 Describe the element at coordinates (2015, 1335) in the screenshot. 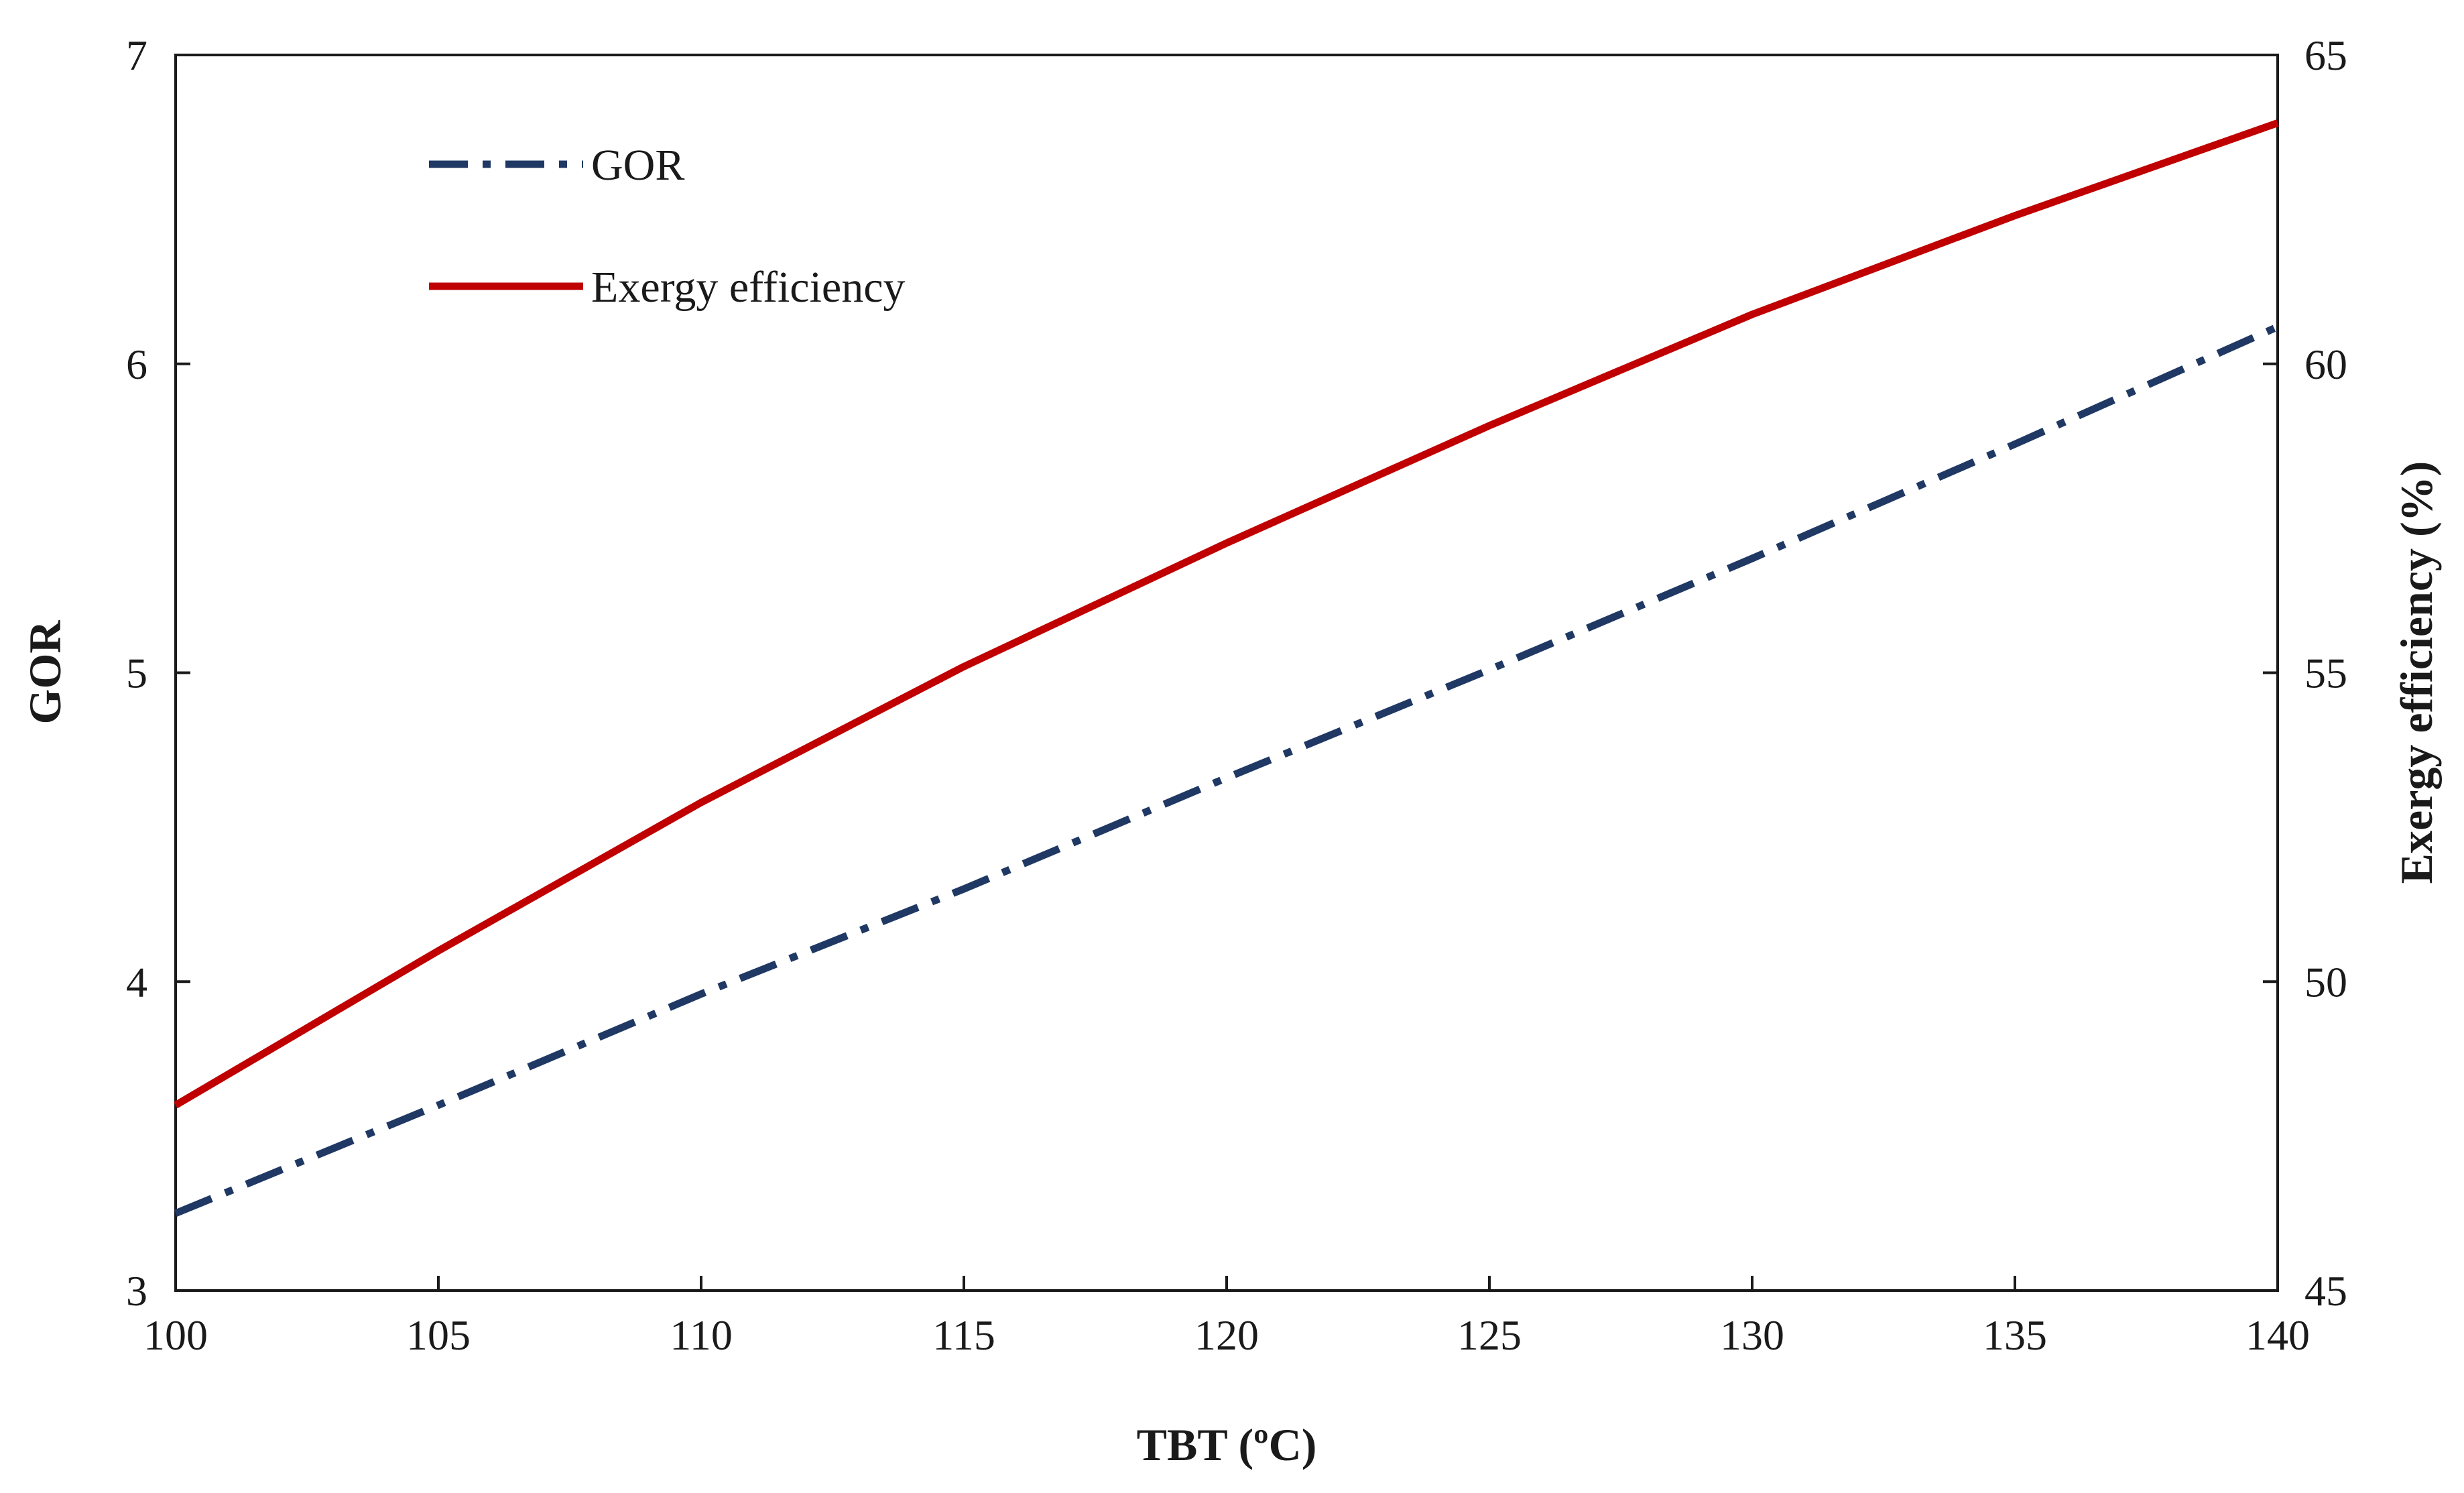

I see `x-tick-label-135: 135` at that location.